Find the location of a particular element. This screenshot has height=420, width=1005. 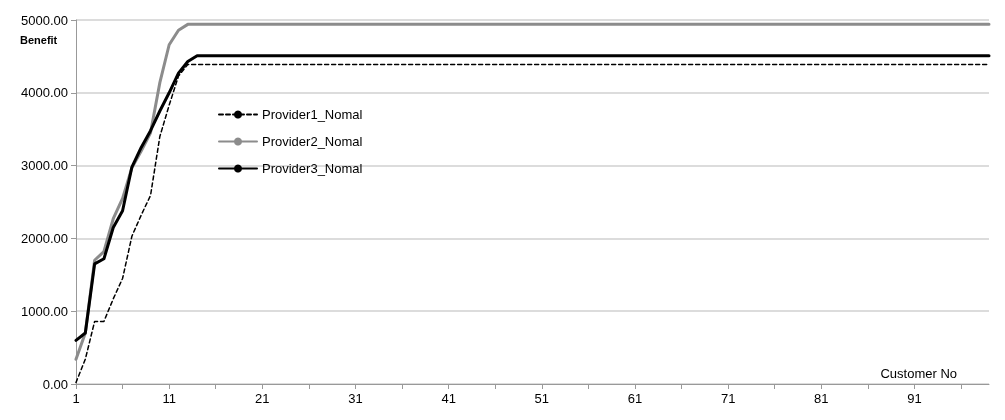

x-tick-label: 51 is located at coordinates (542, 398).